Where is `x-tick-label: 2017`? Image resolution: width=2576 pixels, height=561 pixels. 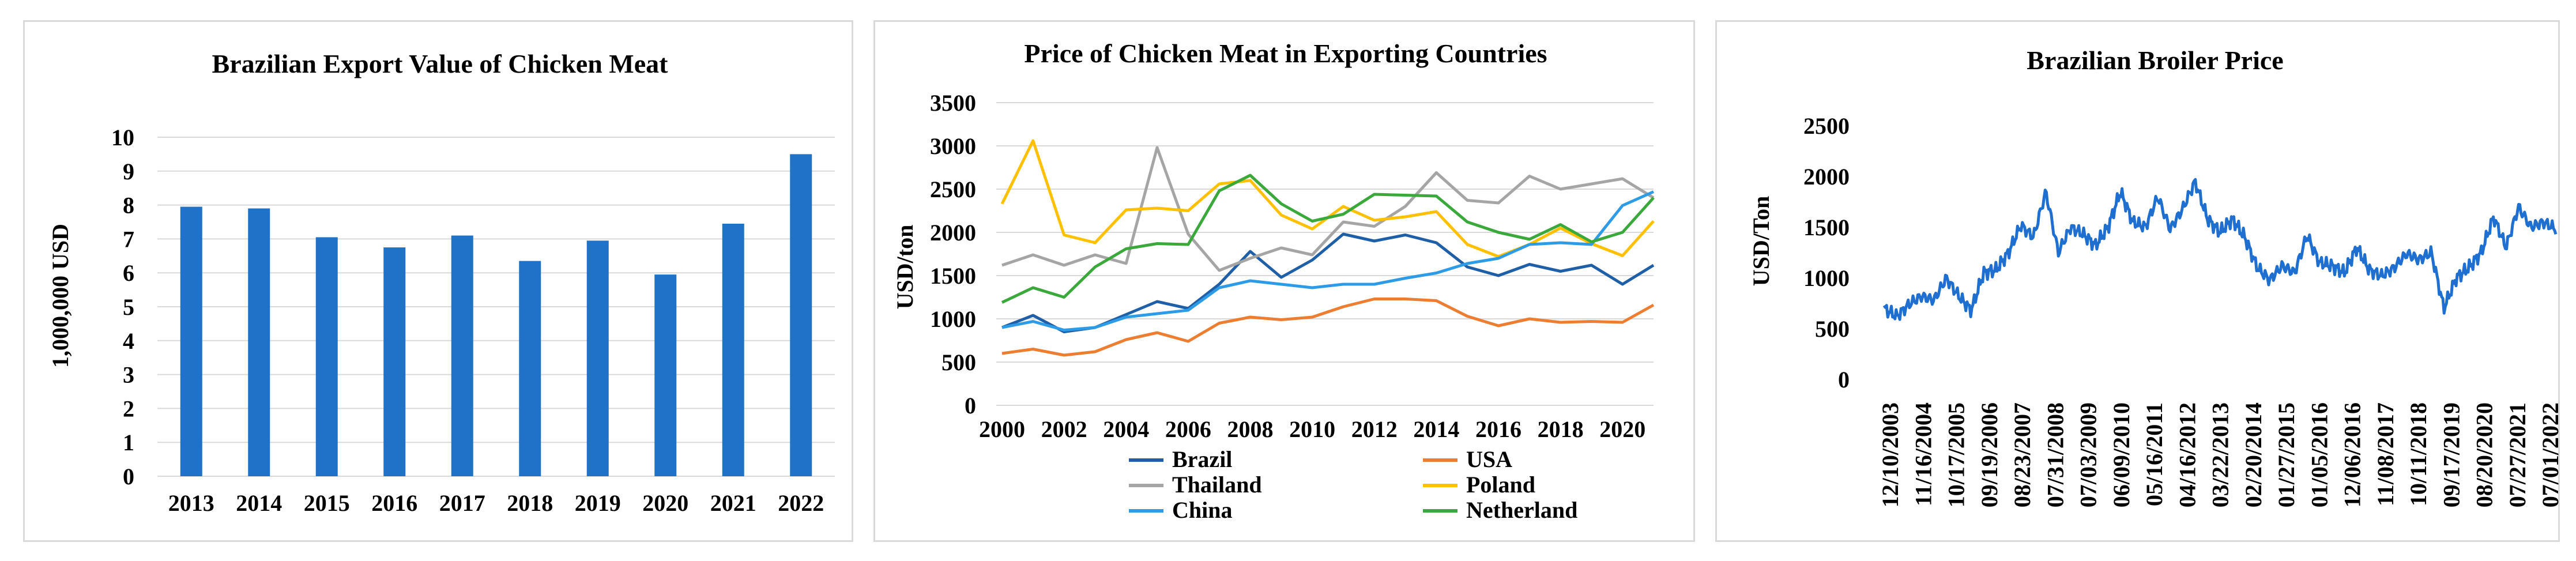
x-tick-label: 2017 is located at coordinates (462, 503).